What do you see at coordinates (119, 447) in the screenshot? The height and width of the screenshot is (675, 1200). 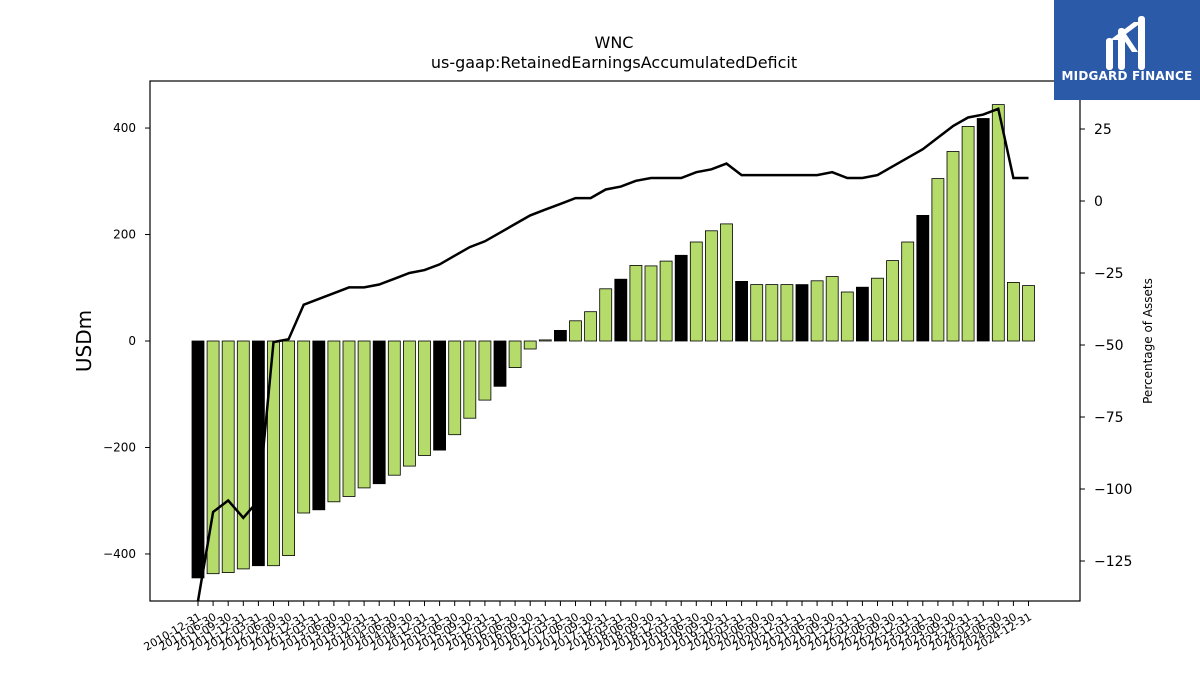 I see `y-tick-label: −200` at bounding box center [119, 447].